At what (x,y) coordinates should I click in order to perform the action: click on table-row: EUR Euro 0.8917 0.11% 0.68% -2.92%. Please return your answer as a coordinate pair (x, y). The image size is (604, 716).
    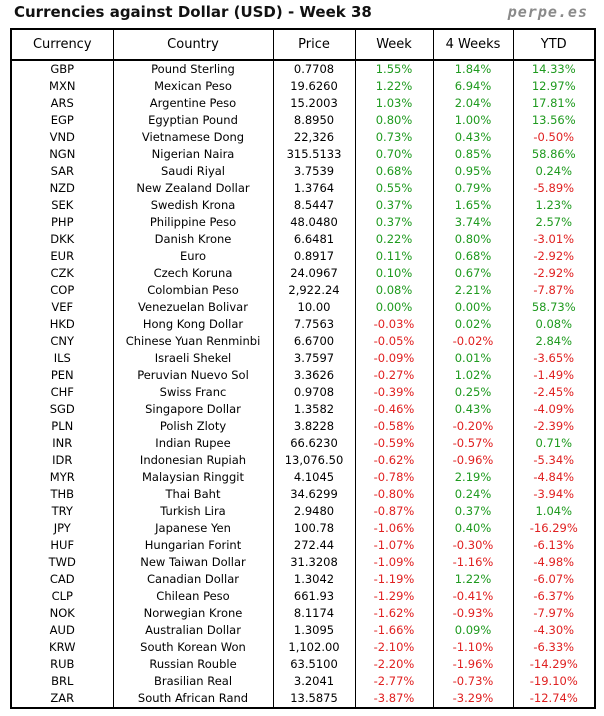
    Looking at the image, I should click on (302, 256).